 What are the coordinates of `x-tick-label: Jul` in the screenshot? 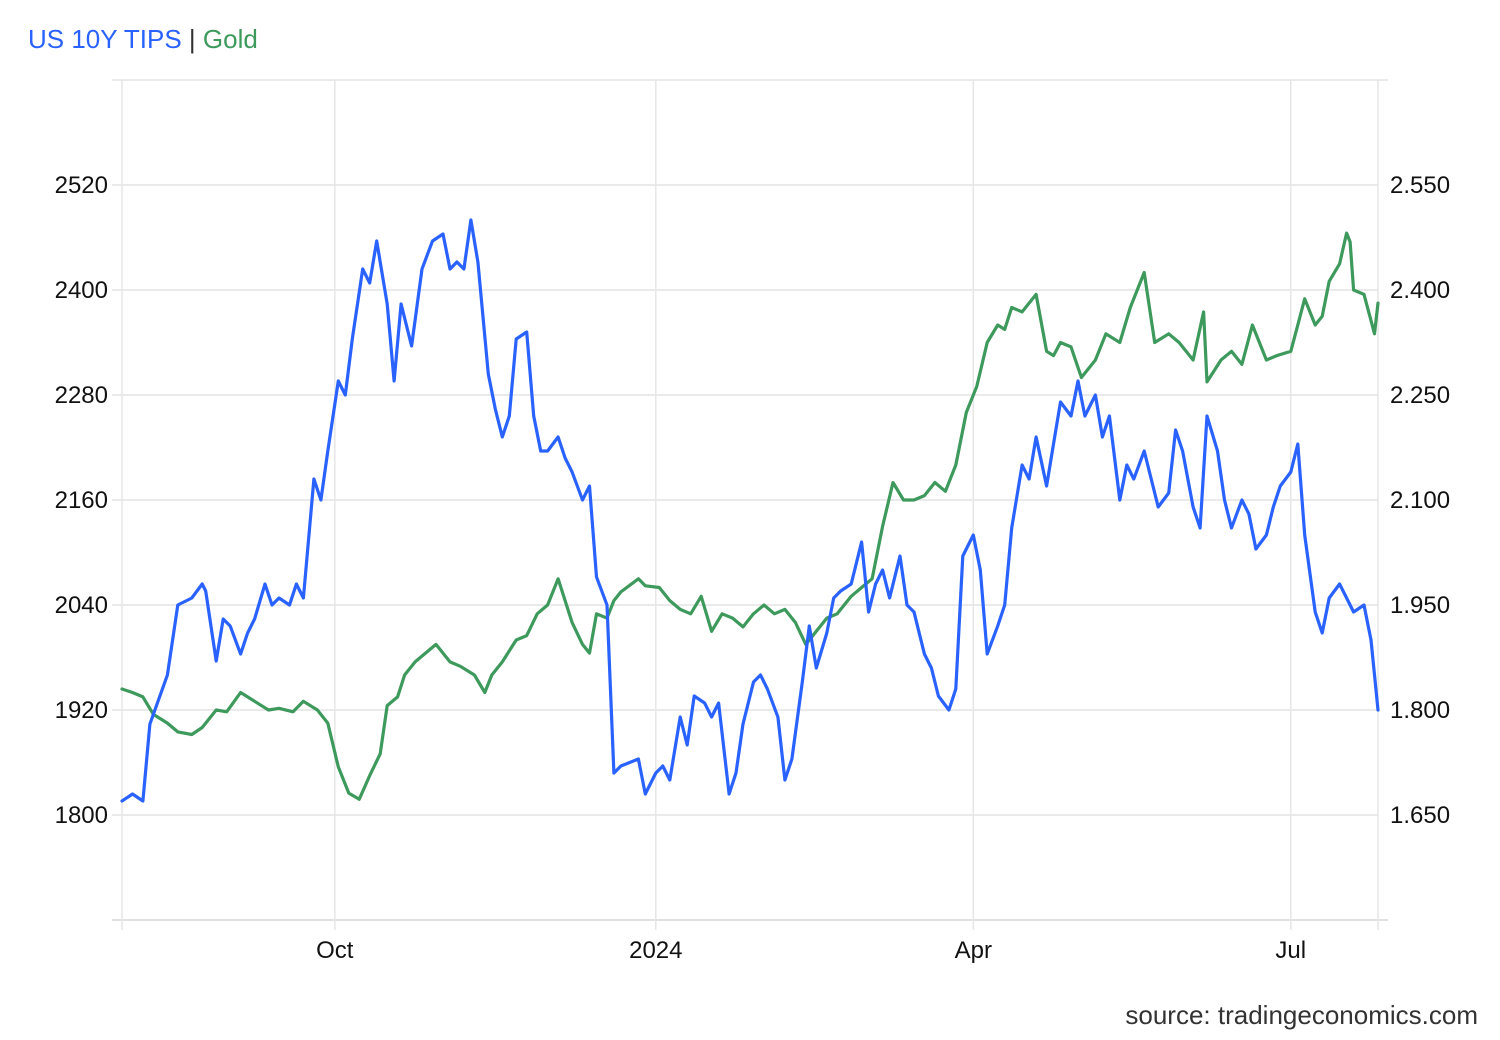 It's located at (1290, 950).